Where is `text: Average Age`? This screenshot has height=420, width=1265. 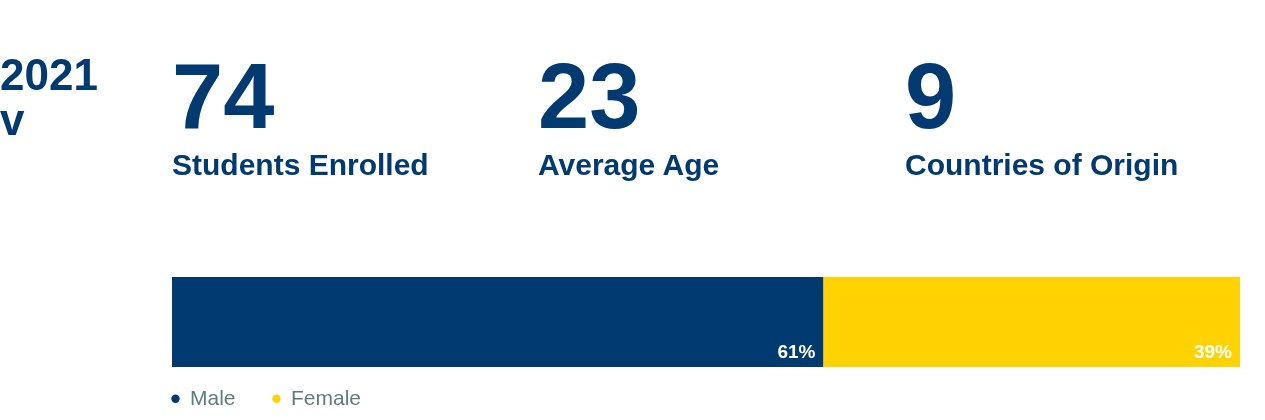 text: Average Age is located at coordinates (629, 164).